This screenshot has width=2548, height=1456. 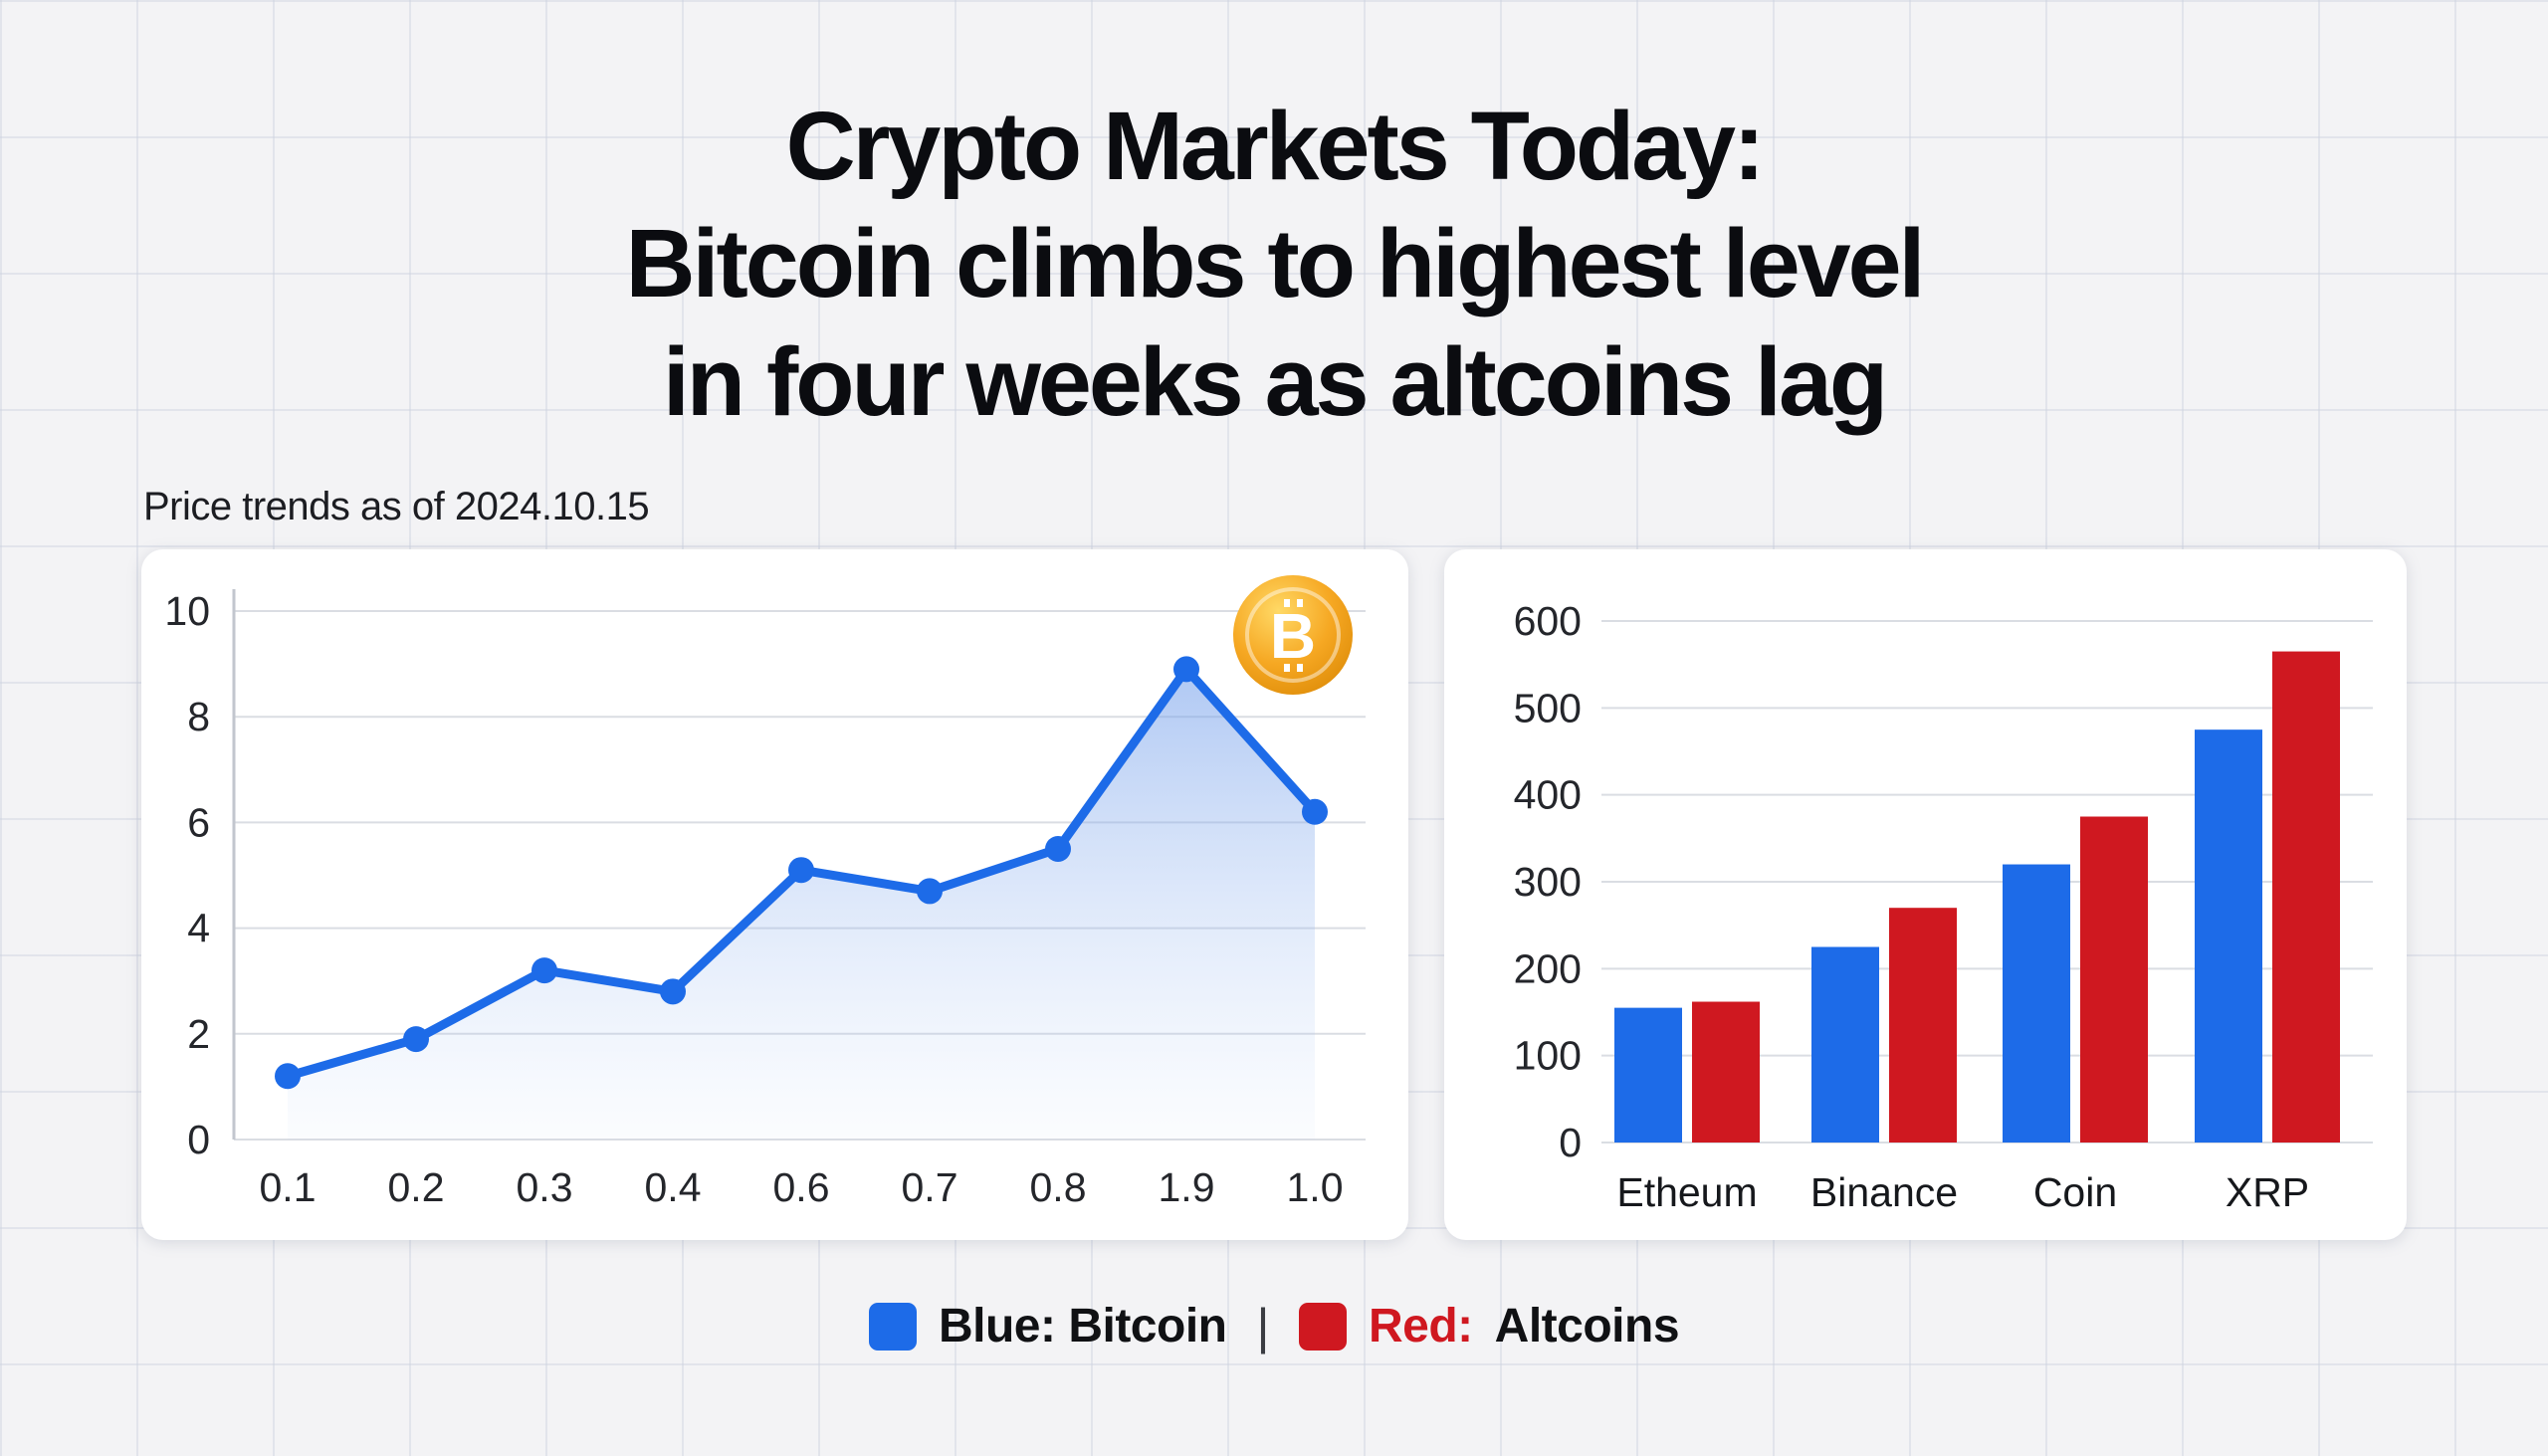 I want to click on x-tick-label: 0.7, so click(x=930, y=1187).